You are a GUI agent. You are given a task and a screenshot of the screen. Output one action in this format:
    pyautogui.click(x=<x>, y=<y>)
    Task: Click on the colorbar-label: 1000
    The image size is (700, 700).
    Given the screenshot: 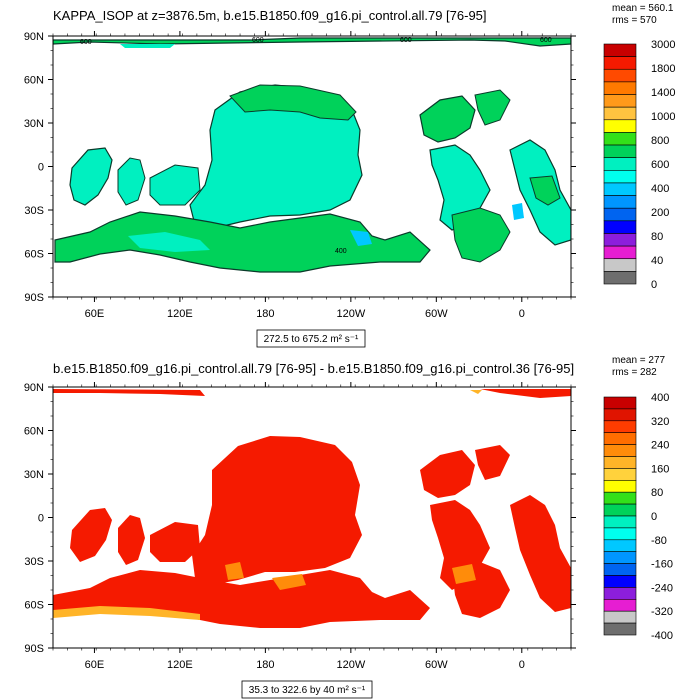 What is the action you would take?
    pyautogui.click(x=663, y=117)
    